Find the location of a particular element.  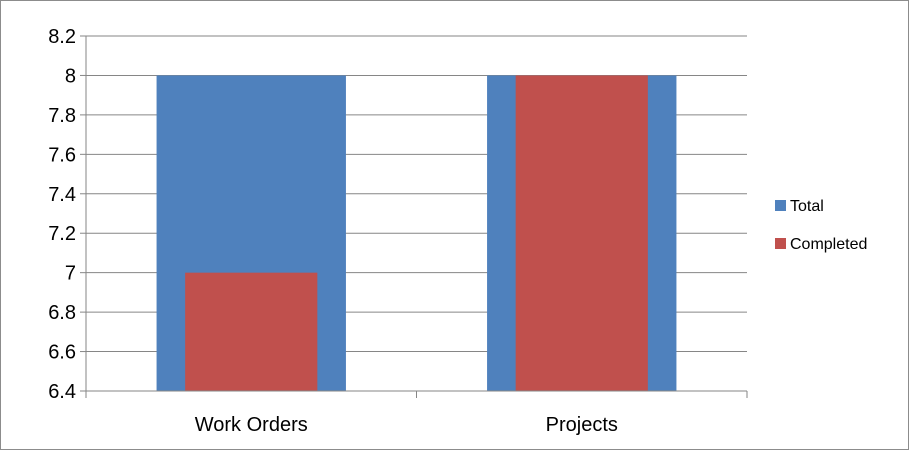

y-tick-label: 7.8 is located at coordinates (62, 116).